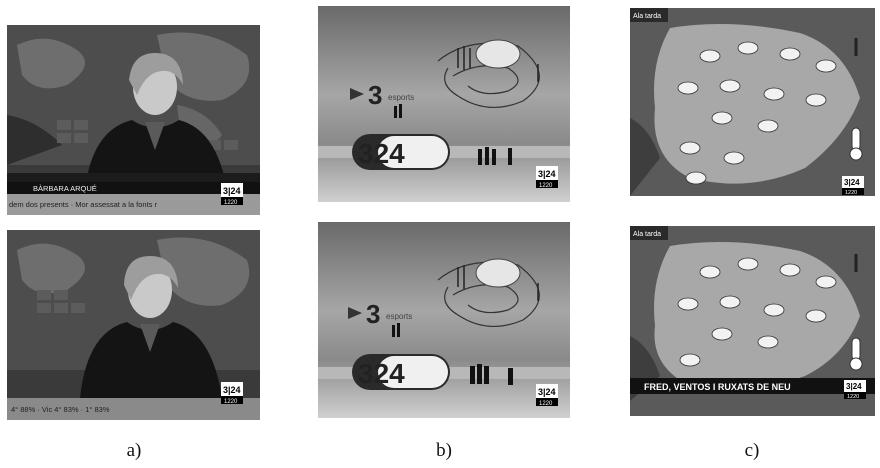 This screenshot has width=880, height=468. I want to click on frame-b-top: 3 esports 324 3|24 1220, so click(444, 104).